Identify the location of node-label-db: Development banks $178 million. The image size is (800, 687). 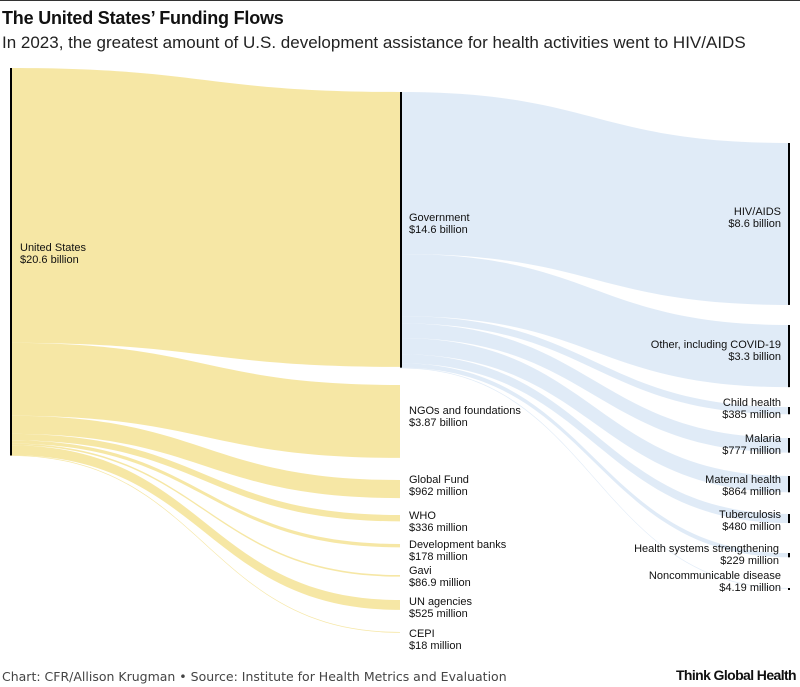
(458, 551).